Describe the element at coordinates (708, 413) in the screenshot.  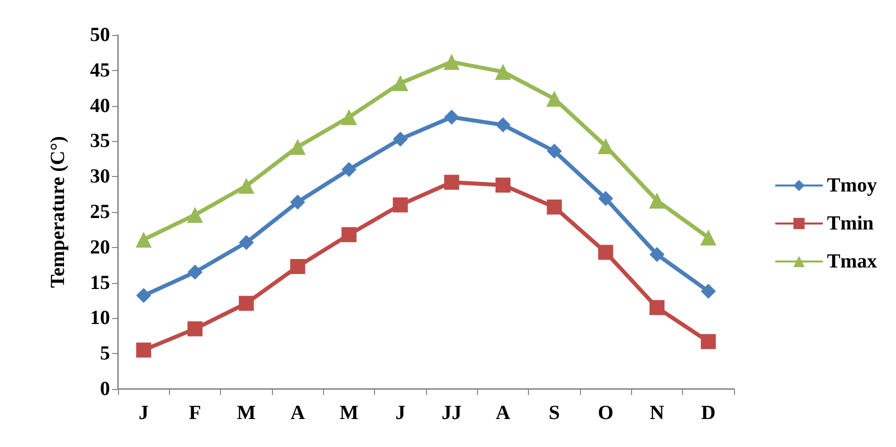
I see `x-tick-label: D` at that location.